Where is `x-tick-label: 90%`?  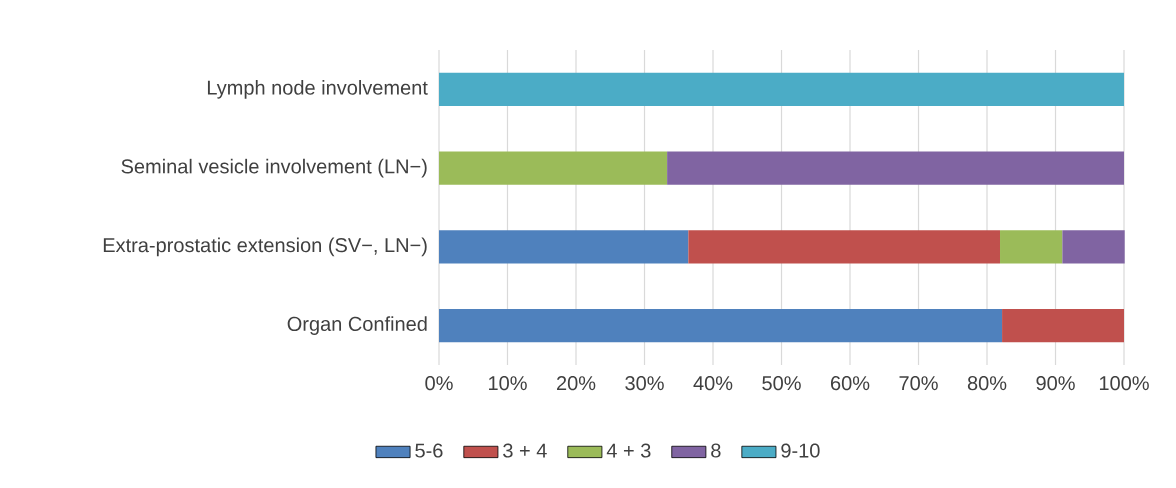
x-tick-label: 90% is located at coordinates (1055, 383).